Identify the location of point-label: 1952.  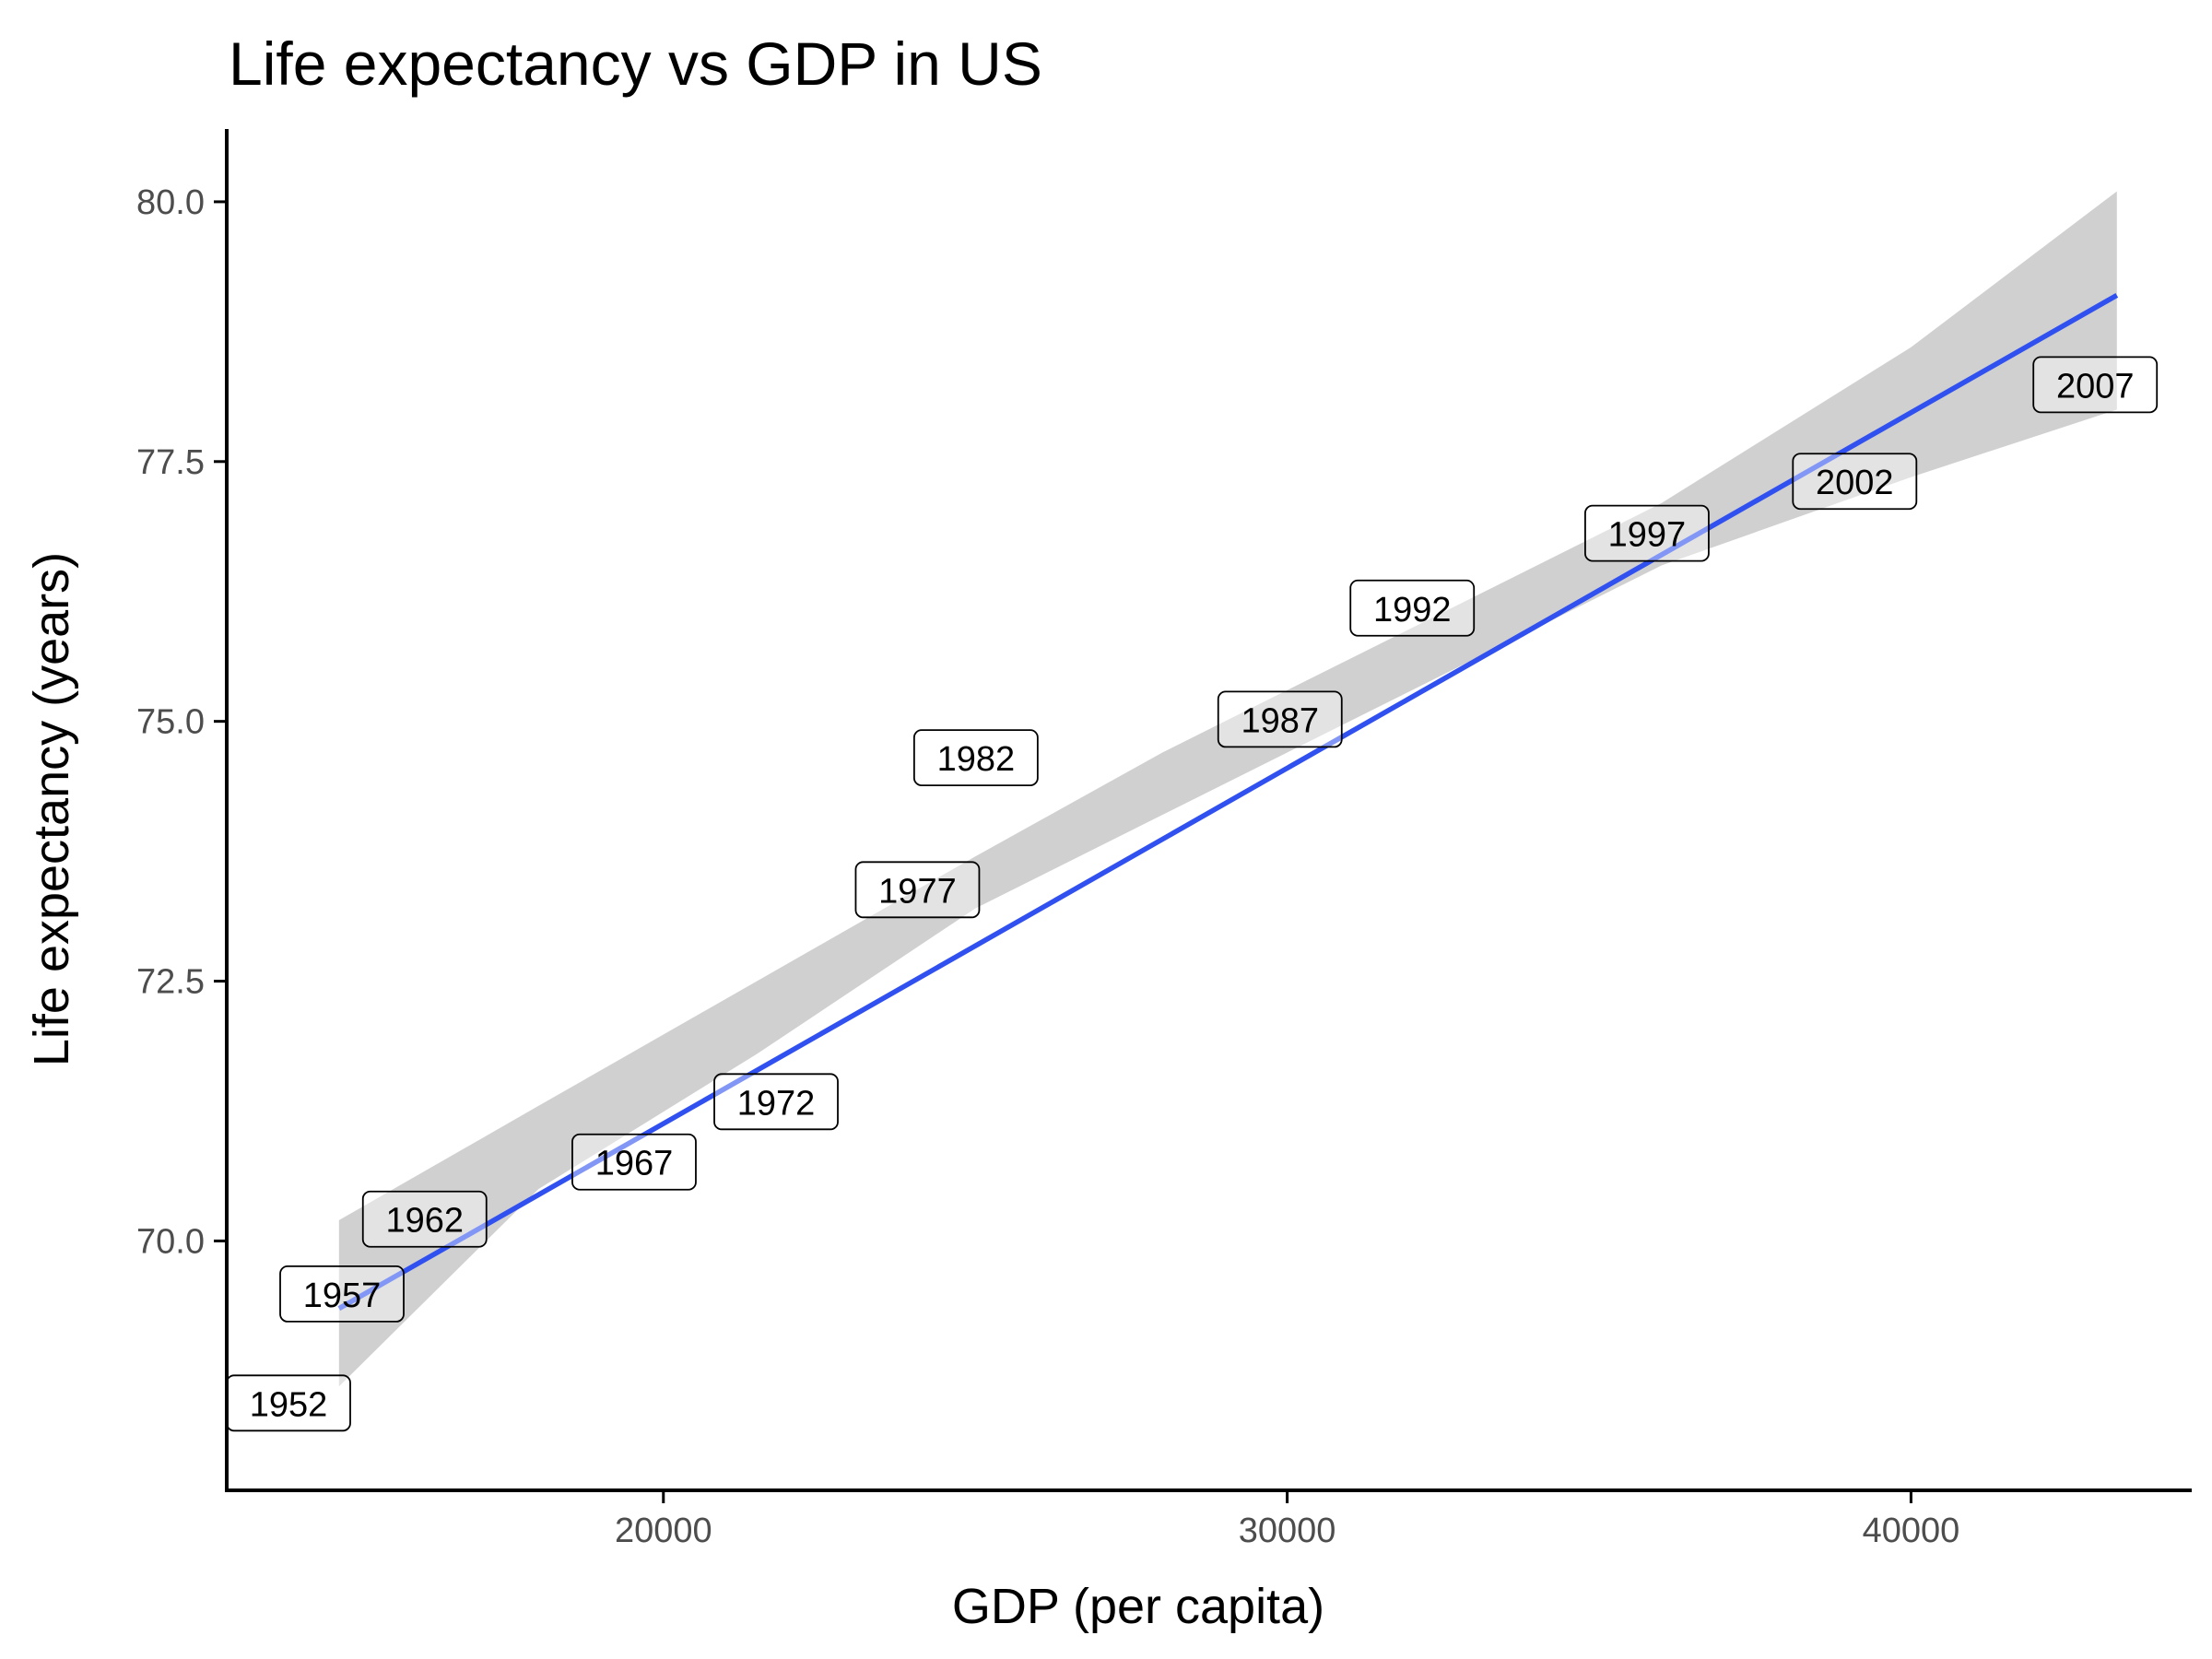
(288, 1403).